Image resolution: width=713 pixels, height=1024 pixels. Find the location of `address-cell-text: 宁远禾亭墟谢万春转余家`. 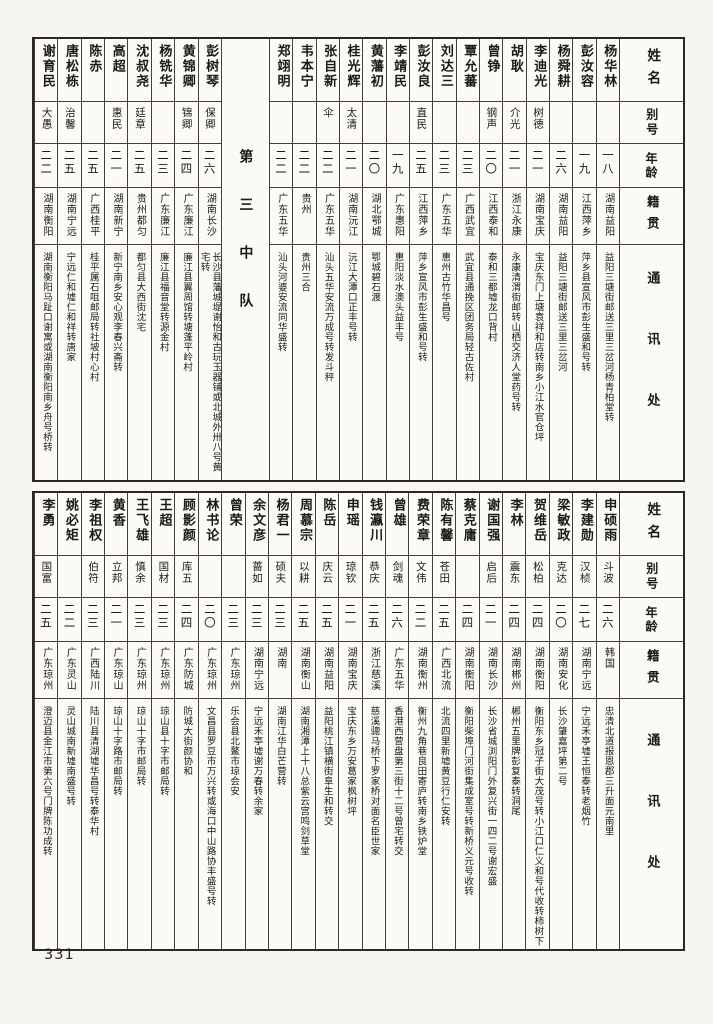

address-cell-text: 宁远禾亭墟谢万春转余家 is located at coordinates (257, 761).